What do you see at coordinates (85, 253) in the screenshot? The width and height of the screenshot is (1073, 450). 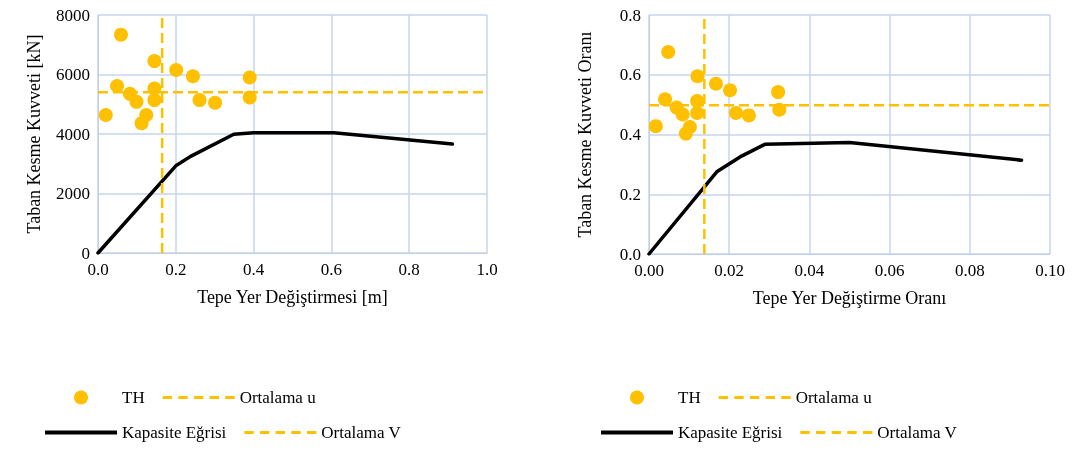 I see `y-tick-label: 0` at bounding box center [85, 253].